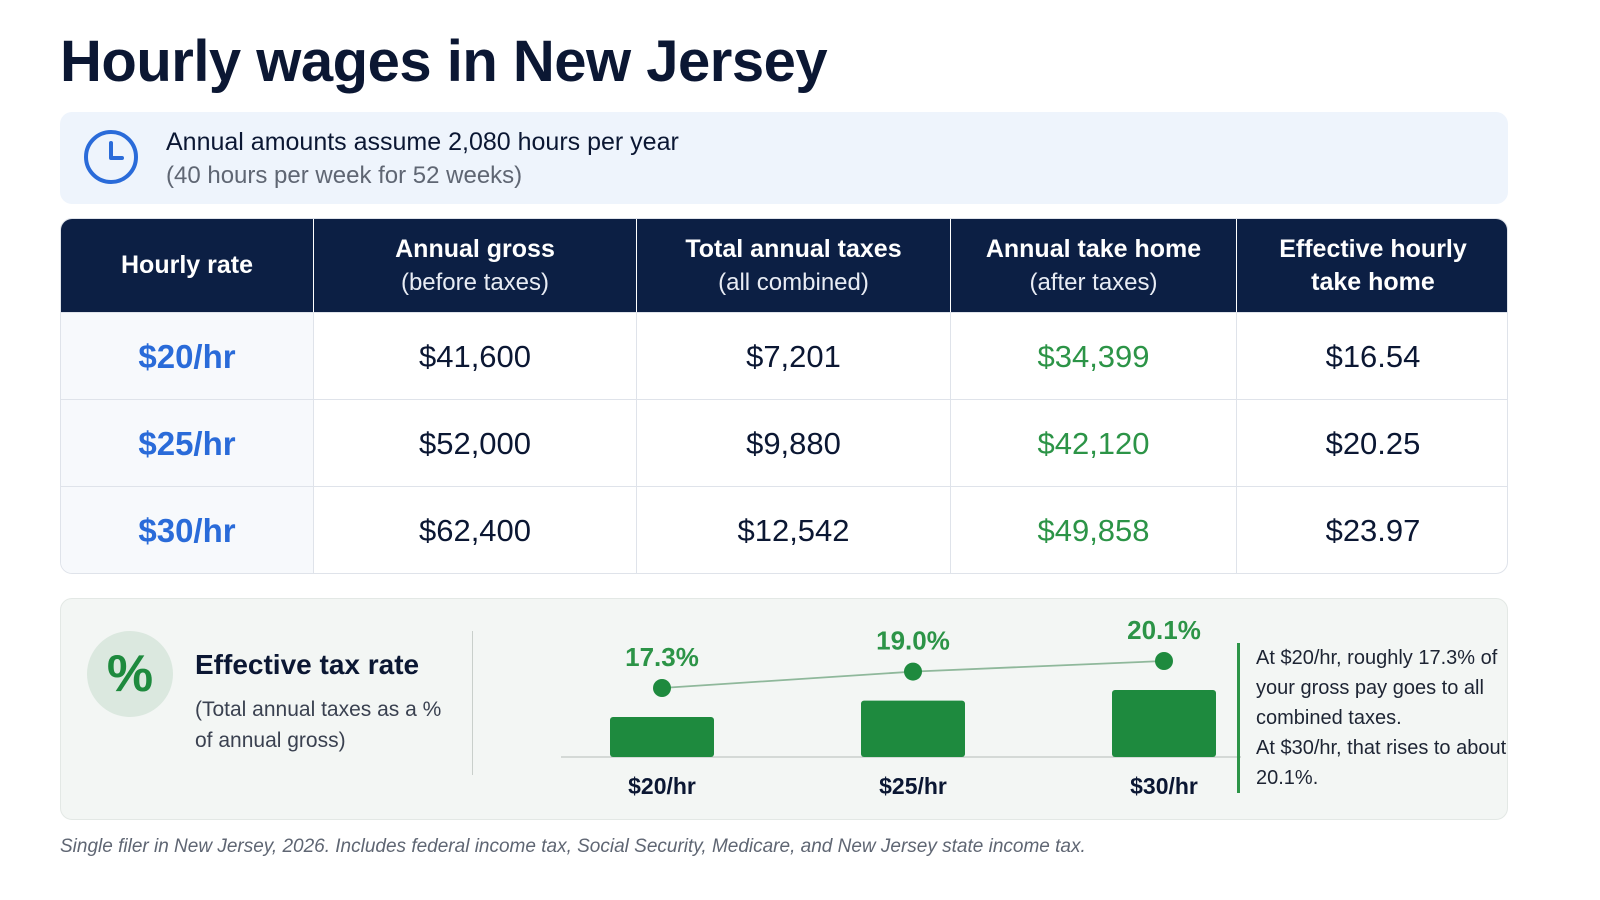 This screenshot has width=1600, height=900. Describe the element at coordinates (793, 282) in the screenshot. I see `header-sublabel: (all combined)` at that location.